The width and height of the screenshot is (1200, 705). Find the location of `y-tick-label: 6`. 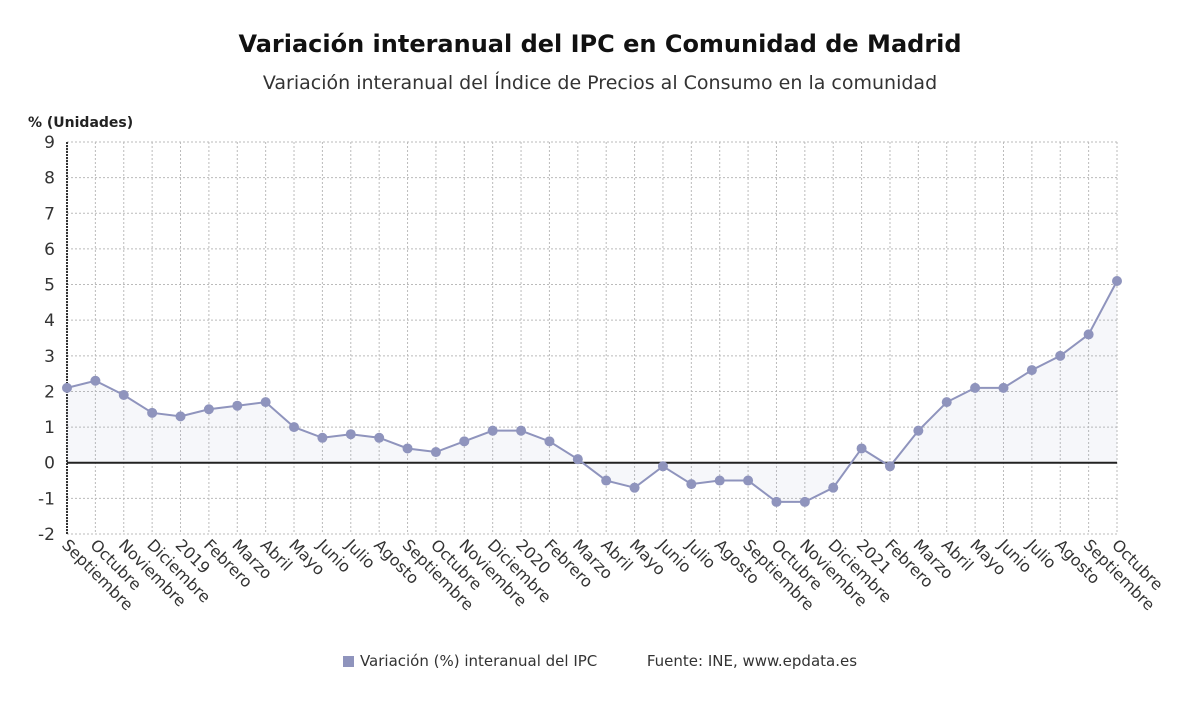

y-tick-label: 6 is located at coordinates (49, 250).